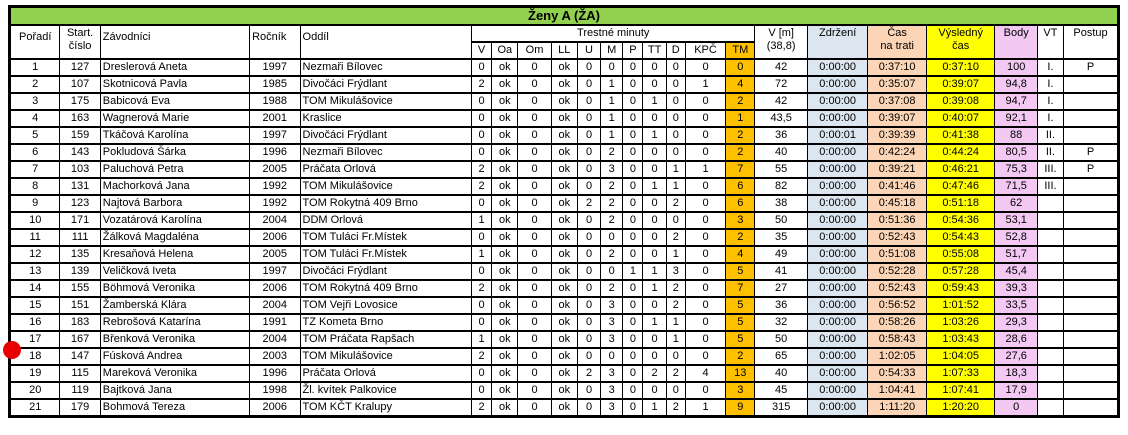 The height and width of the screenshot is (435, 1128). What do you see at coordinates (960, 390) in the screenshot?
I see `cell-final-time: 1:07:41` at bounding box center [960, 390].